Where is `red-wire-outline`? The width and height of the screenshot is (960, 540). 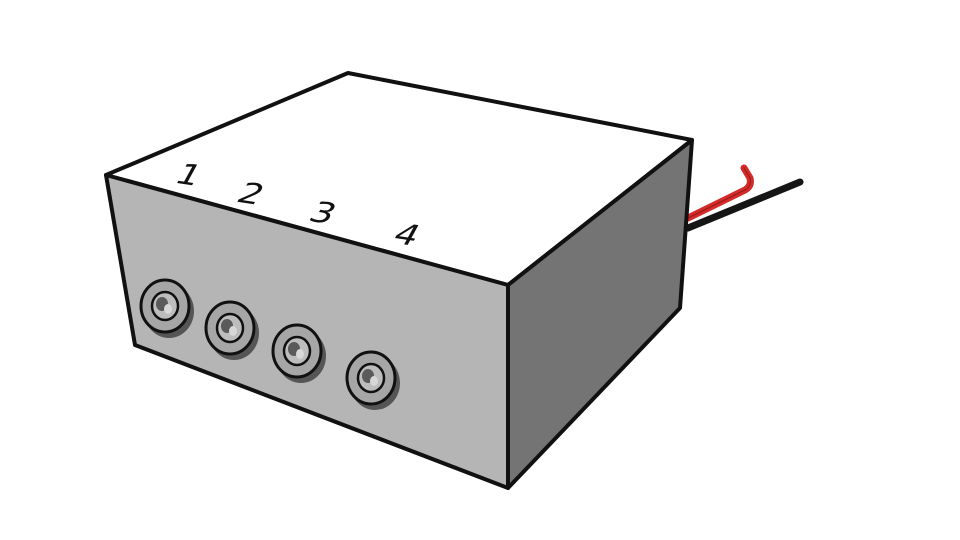 red-wire-outline is located at coordinates (719, 193).